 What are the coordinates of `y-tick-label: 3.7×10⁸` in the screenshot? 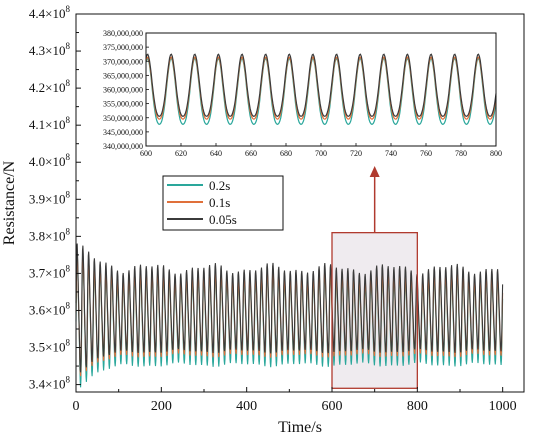 It's located at (50, 271).